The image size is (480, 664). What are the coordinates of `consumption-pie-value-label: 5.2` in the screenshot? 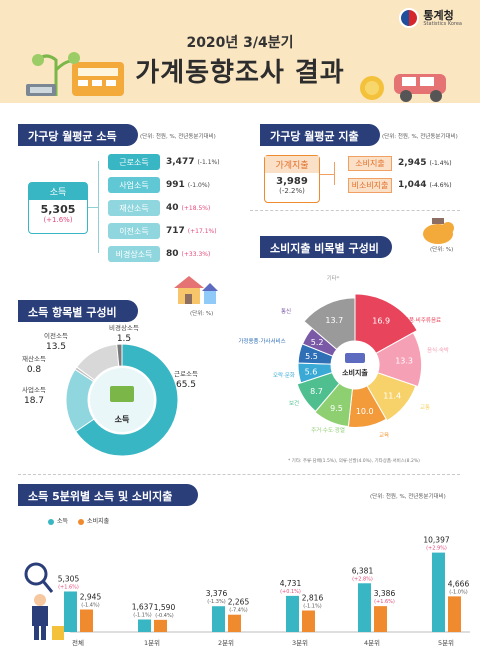 It's located at (317, 342).